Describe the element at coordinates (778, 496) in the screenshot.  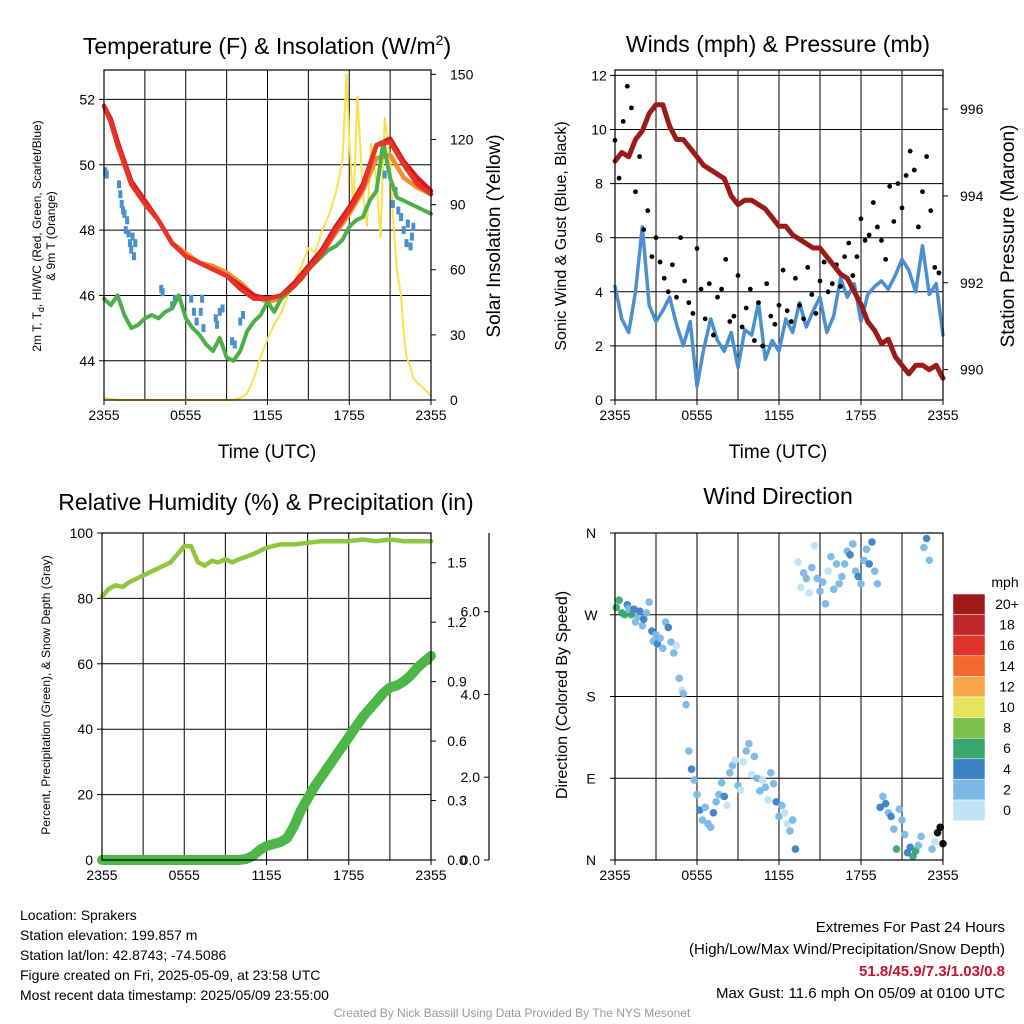
I see `wind-direction-title: Wind Direction` at that location.